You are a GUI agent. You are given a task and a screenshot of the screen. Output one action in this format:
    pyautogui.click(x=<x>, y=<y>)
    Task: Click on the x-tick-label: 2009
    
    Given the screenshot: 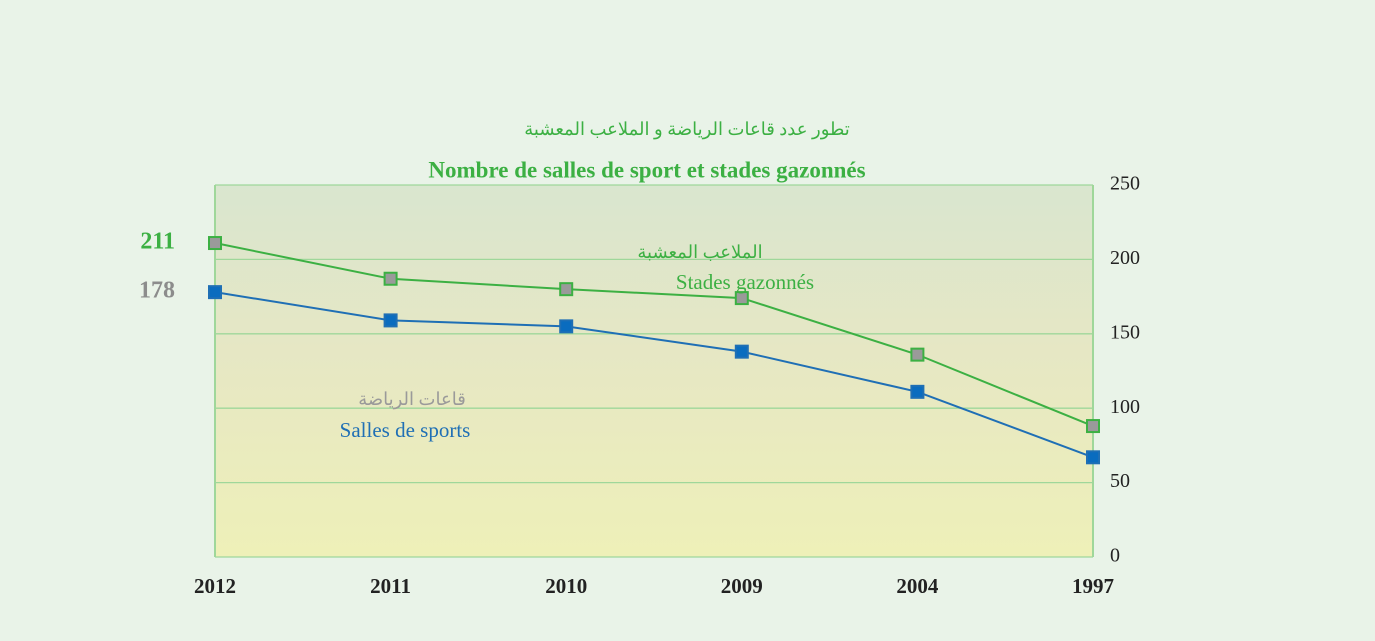 What is the action you would take?
    pyautogui.click(x=742, y=586)
    